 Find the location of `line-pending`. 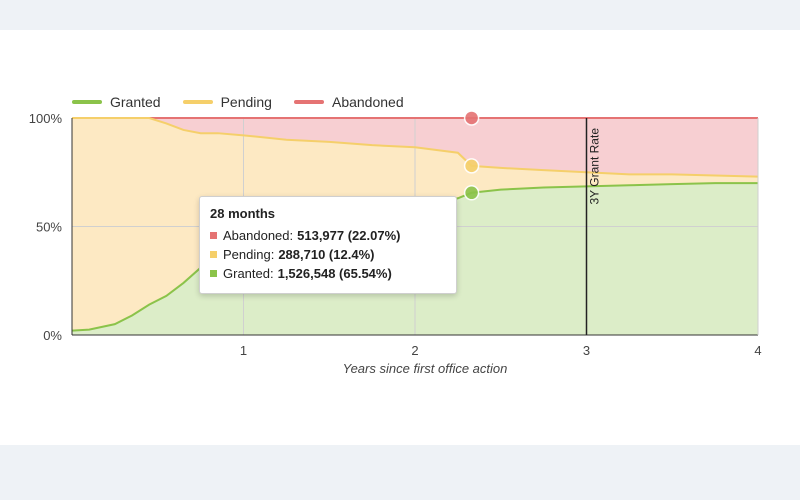

line-pending is located at coordinates (415, 147).